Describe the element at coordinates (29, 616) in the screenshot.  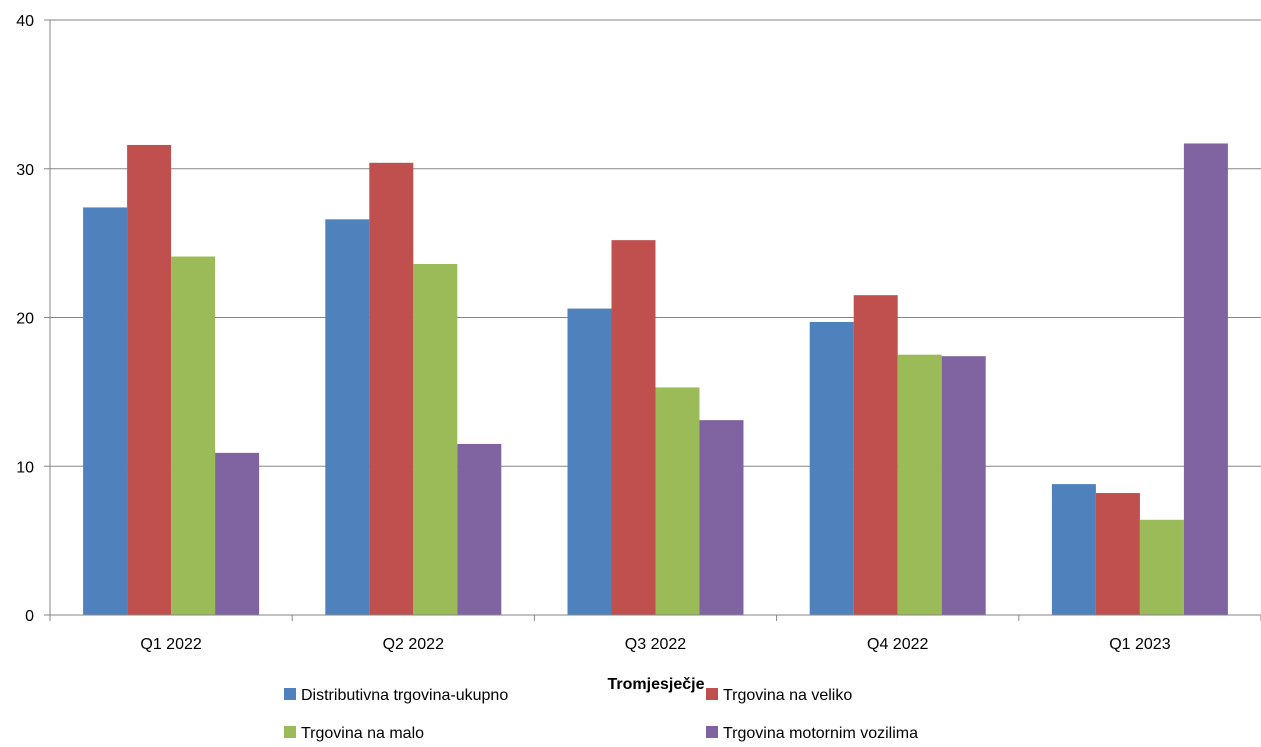
I see `y-tick-label: 0` at that location.